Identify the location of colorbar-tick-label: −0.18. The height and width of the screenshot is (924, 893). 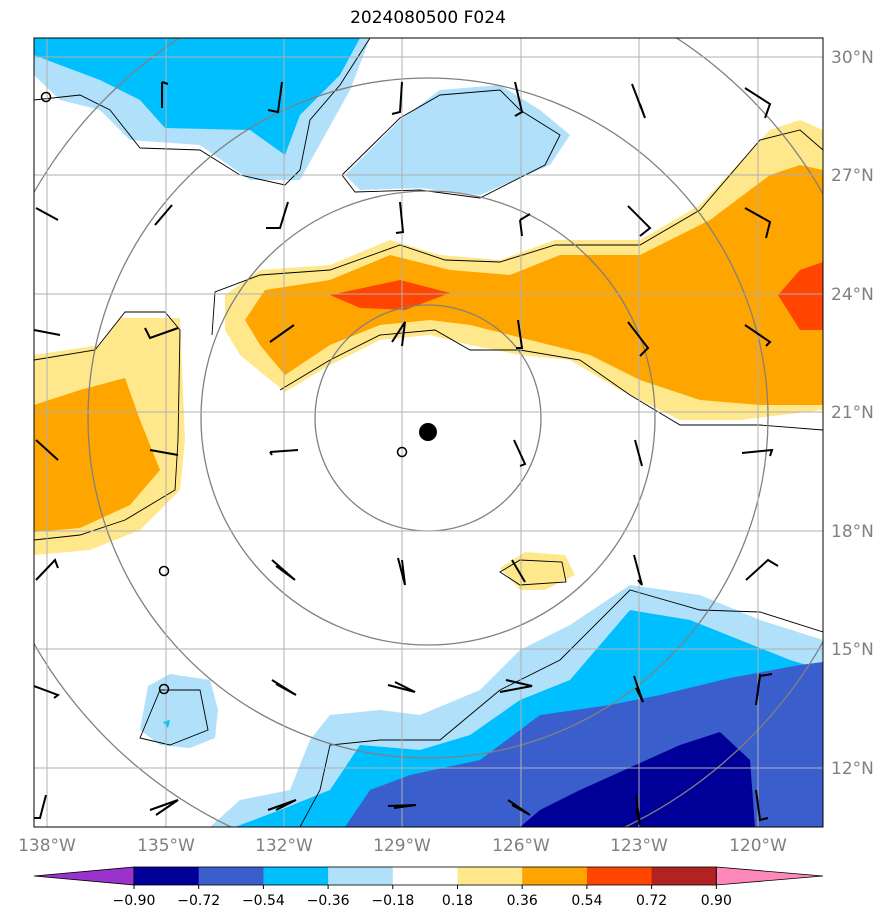
(392, 901).